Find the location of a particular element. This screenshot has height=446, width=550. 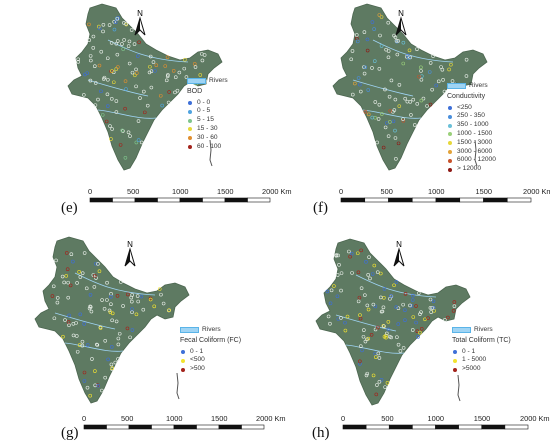

legend-item: 6000 - 12000 is located at coordinates (471, 160).